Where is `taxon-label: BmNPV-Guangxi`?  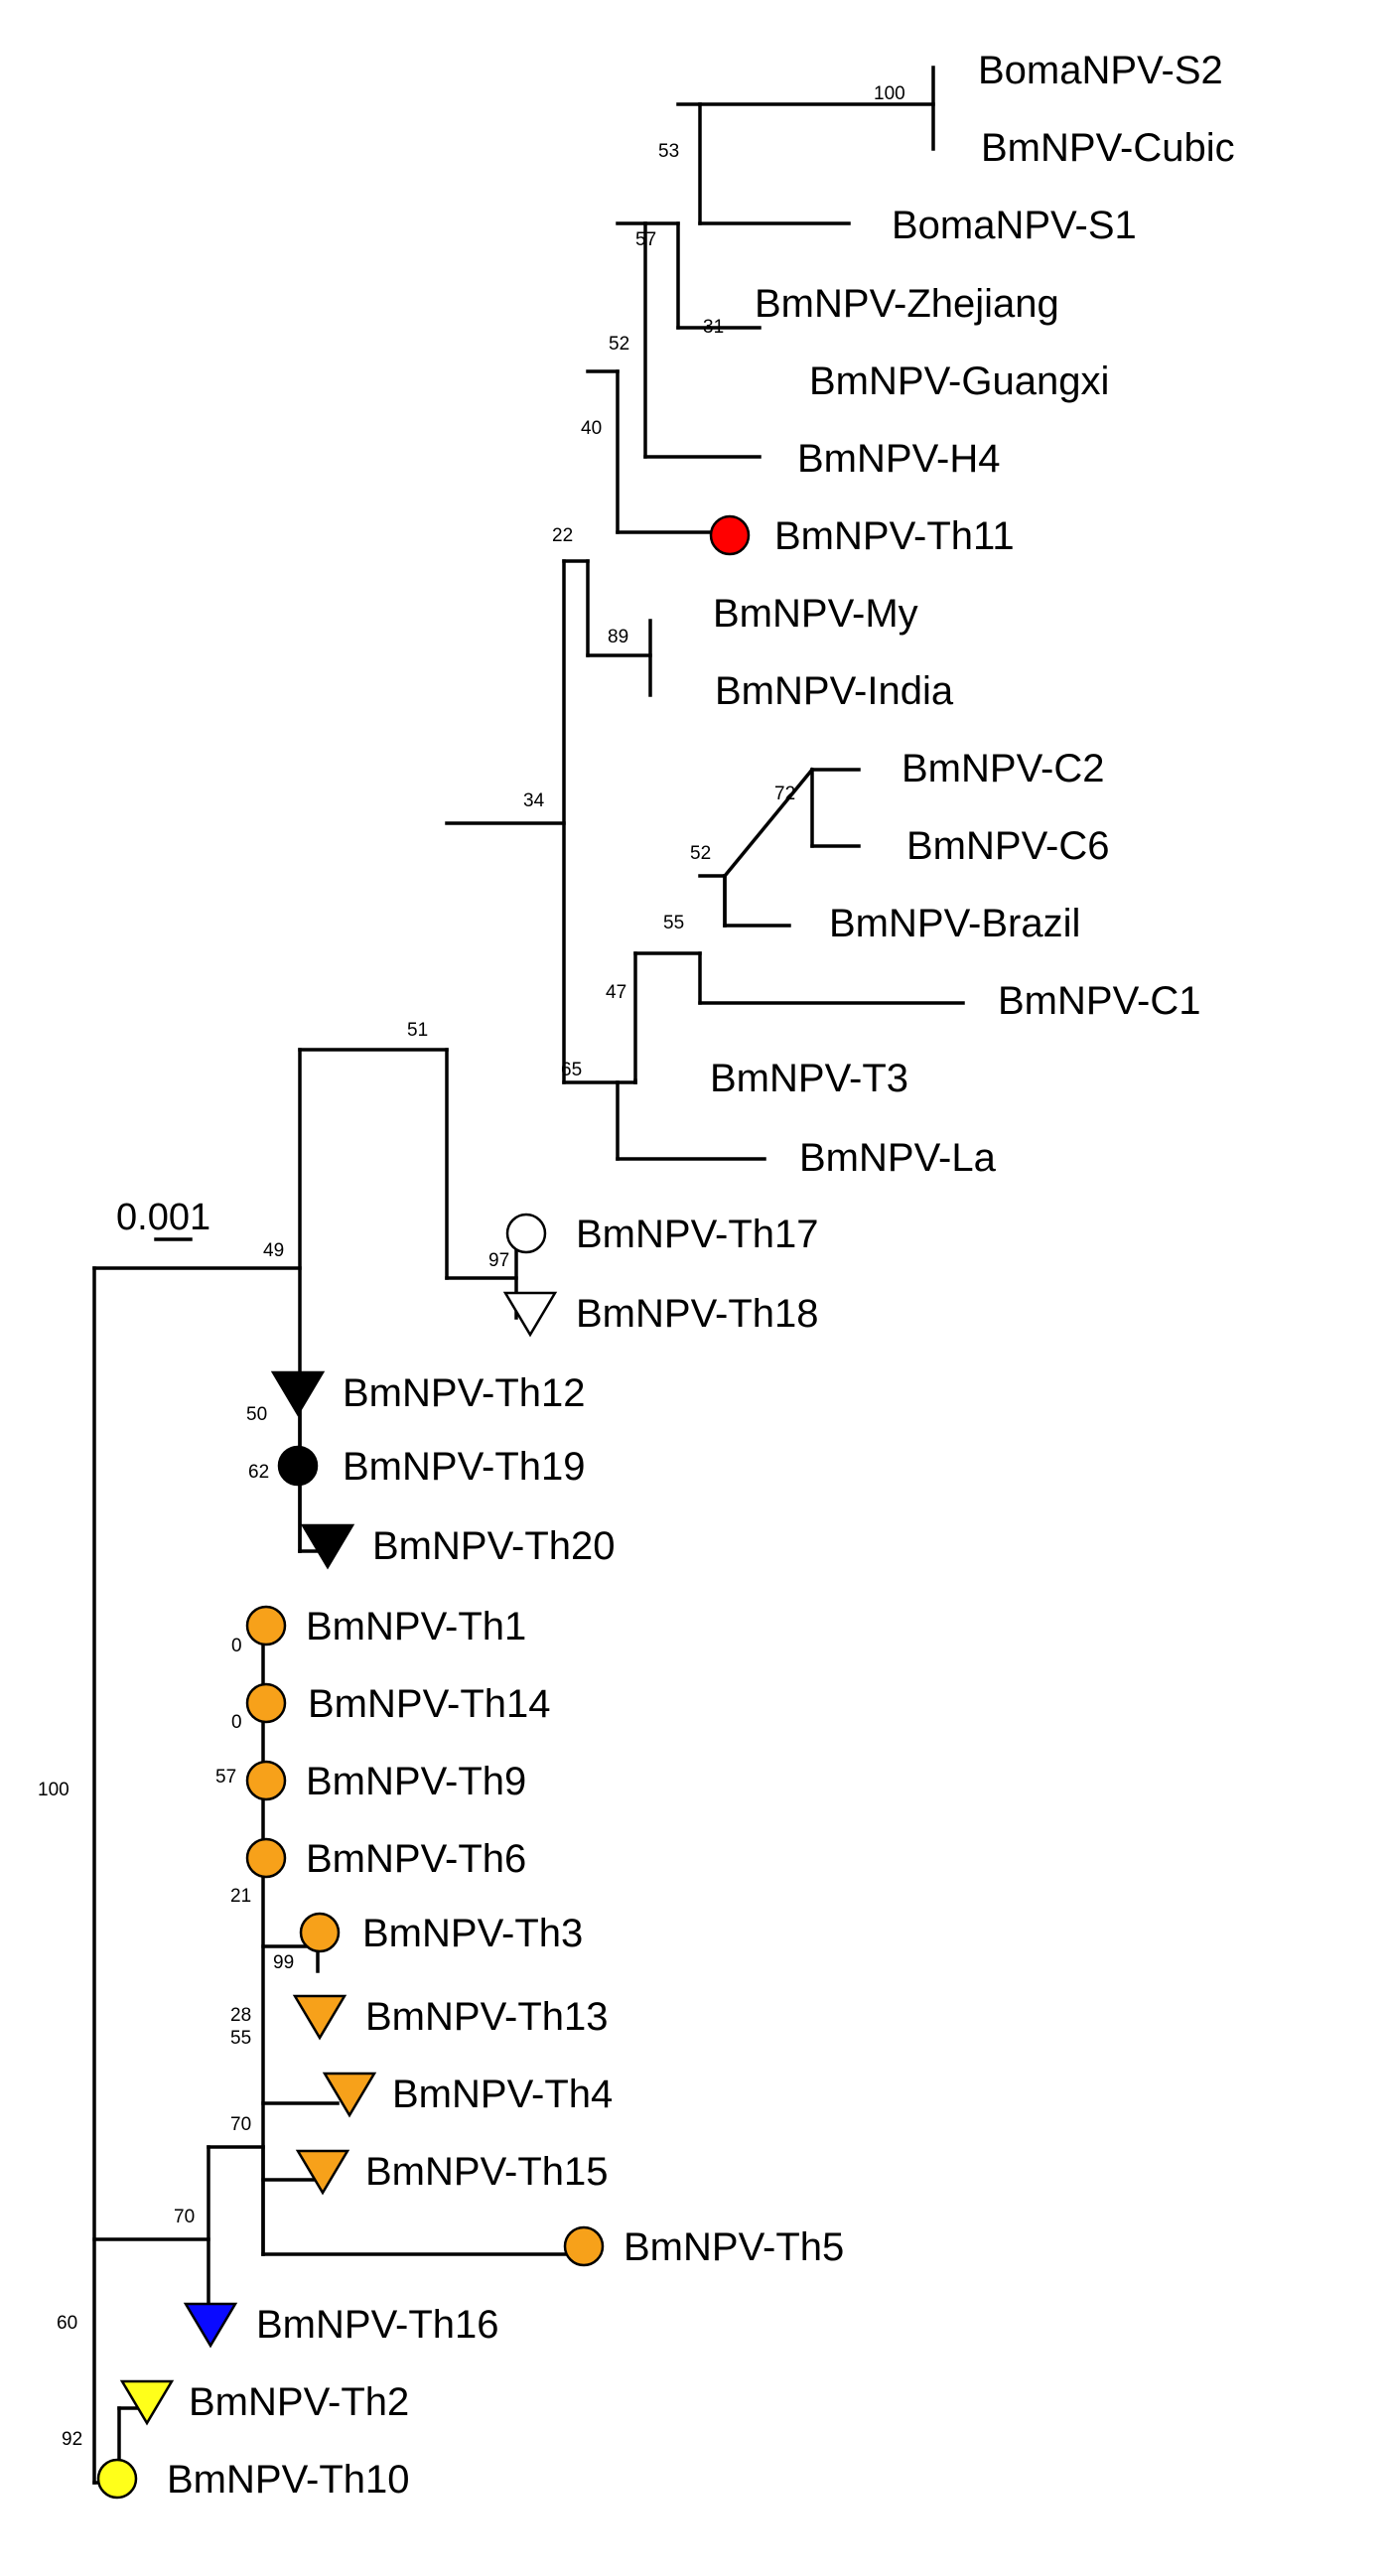
taxon-label: BmNPV-Guangxi is located at coordinates (959, 381).